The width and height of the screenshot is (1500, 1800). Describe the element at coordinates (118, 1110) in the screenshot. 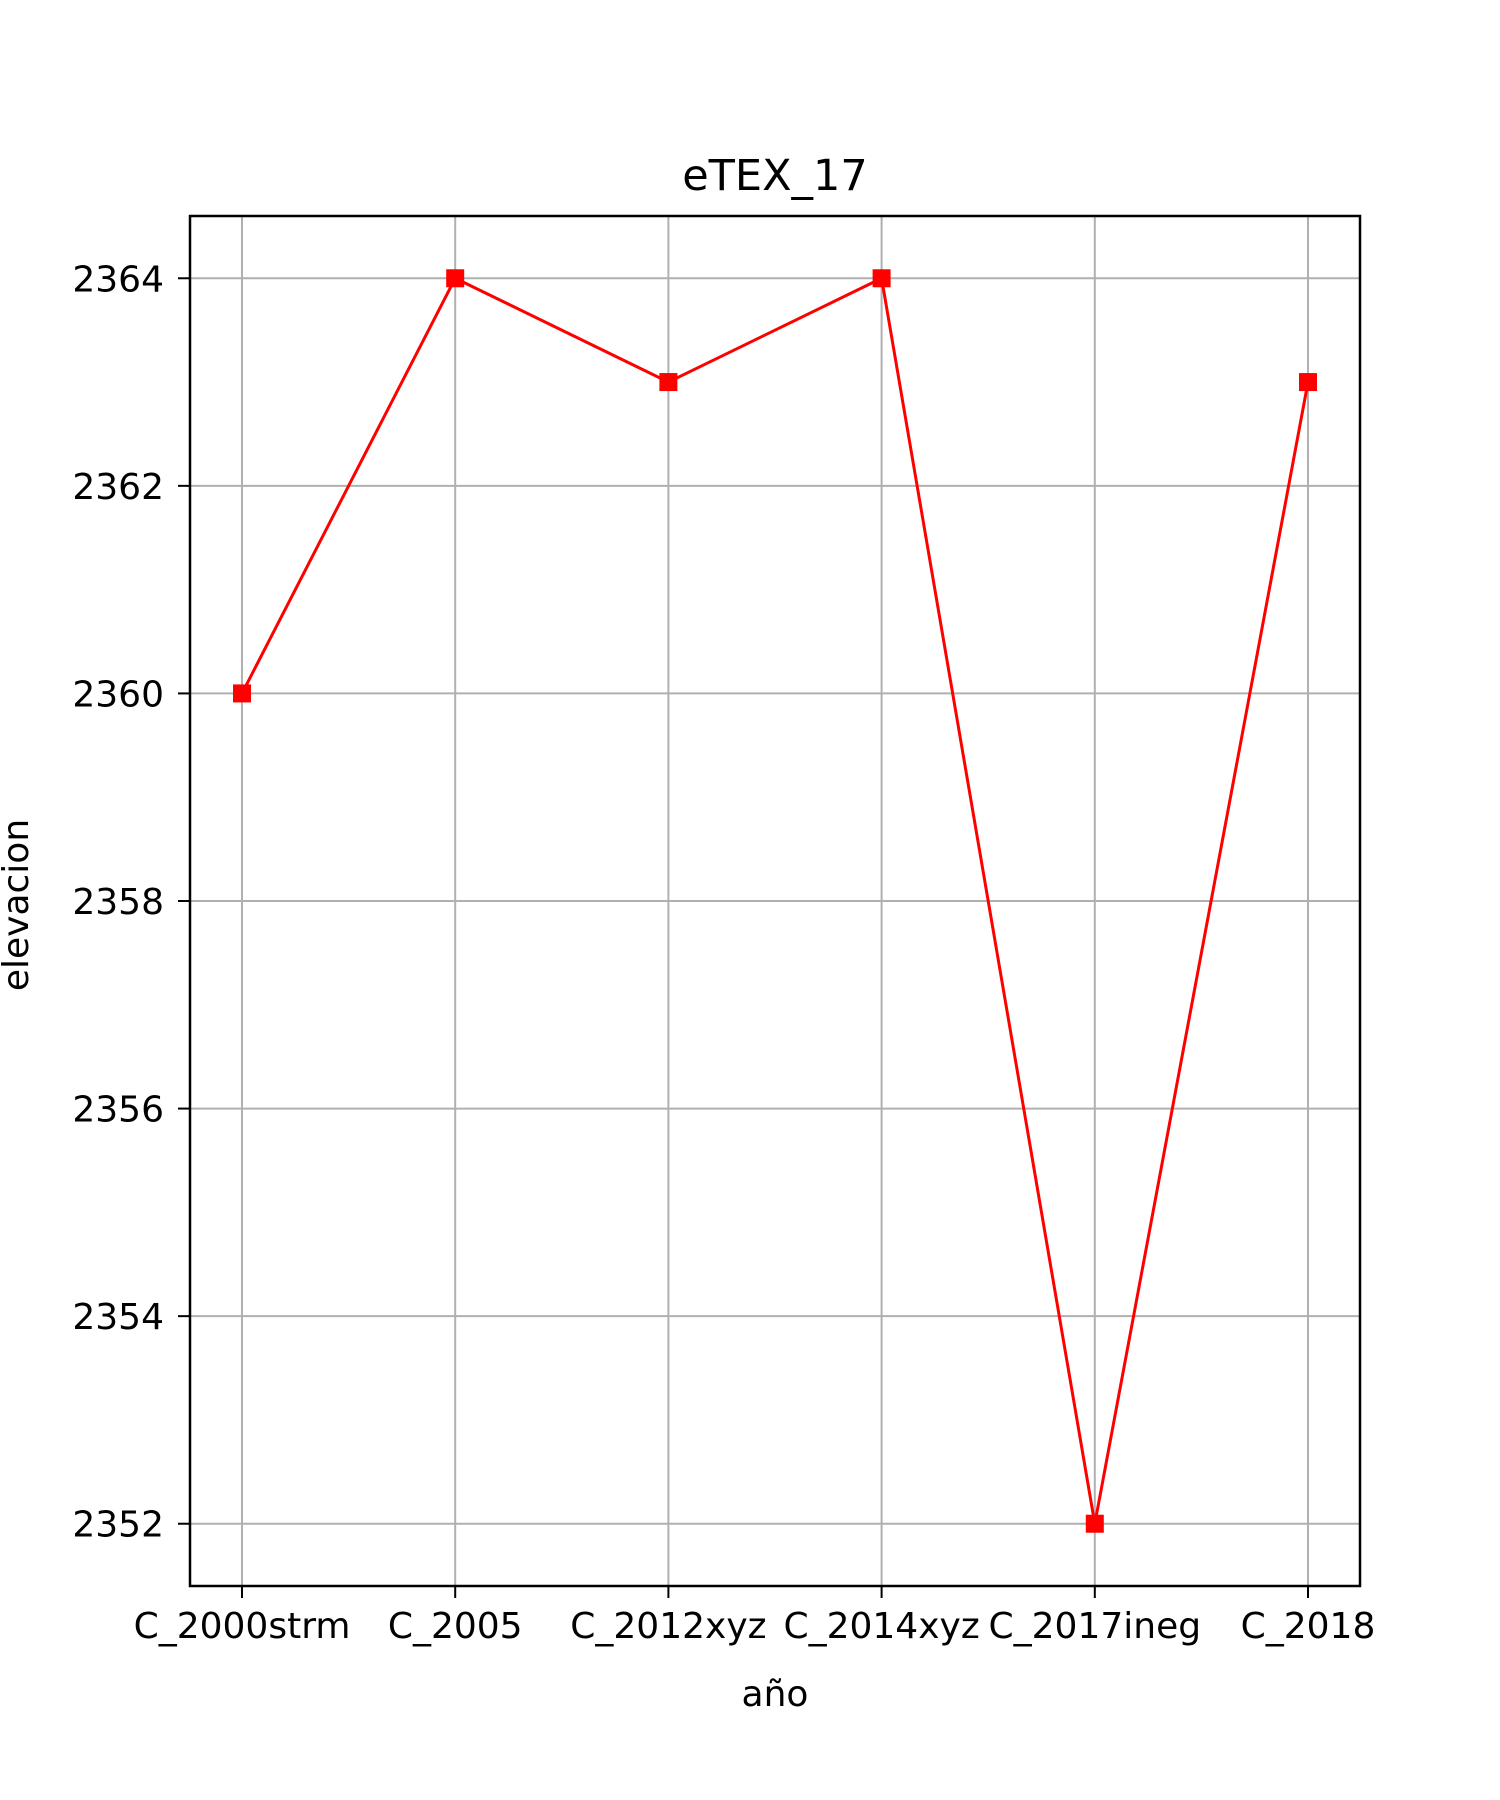

I see `y-tick-label: 2356` at that location.